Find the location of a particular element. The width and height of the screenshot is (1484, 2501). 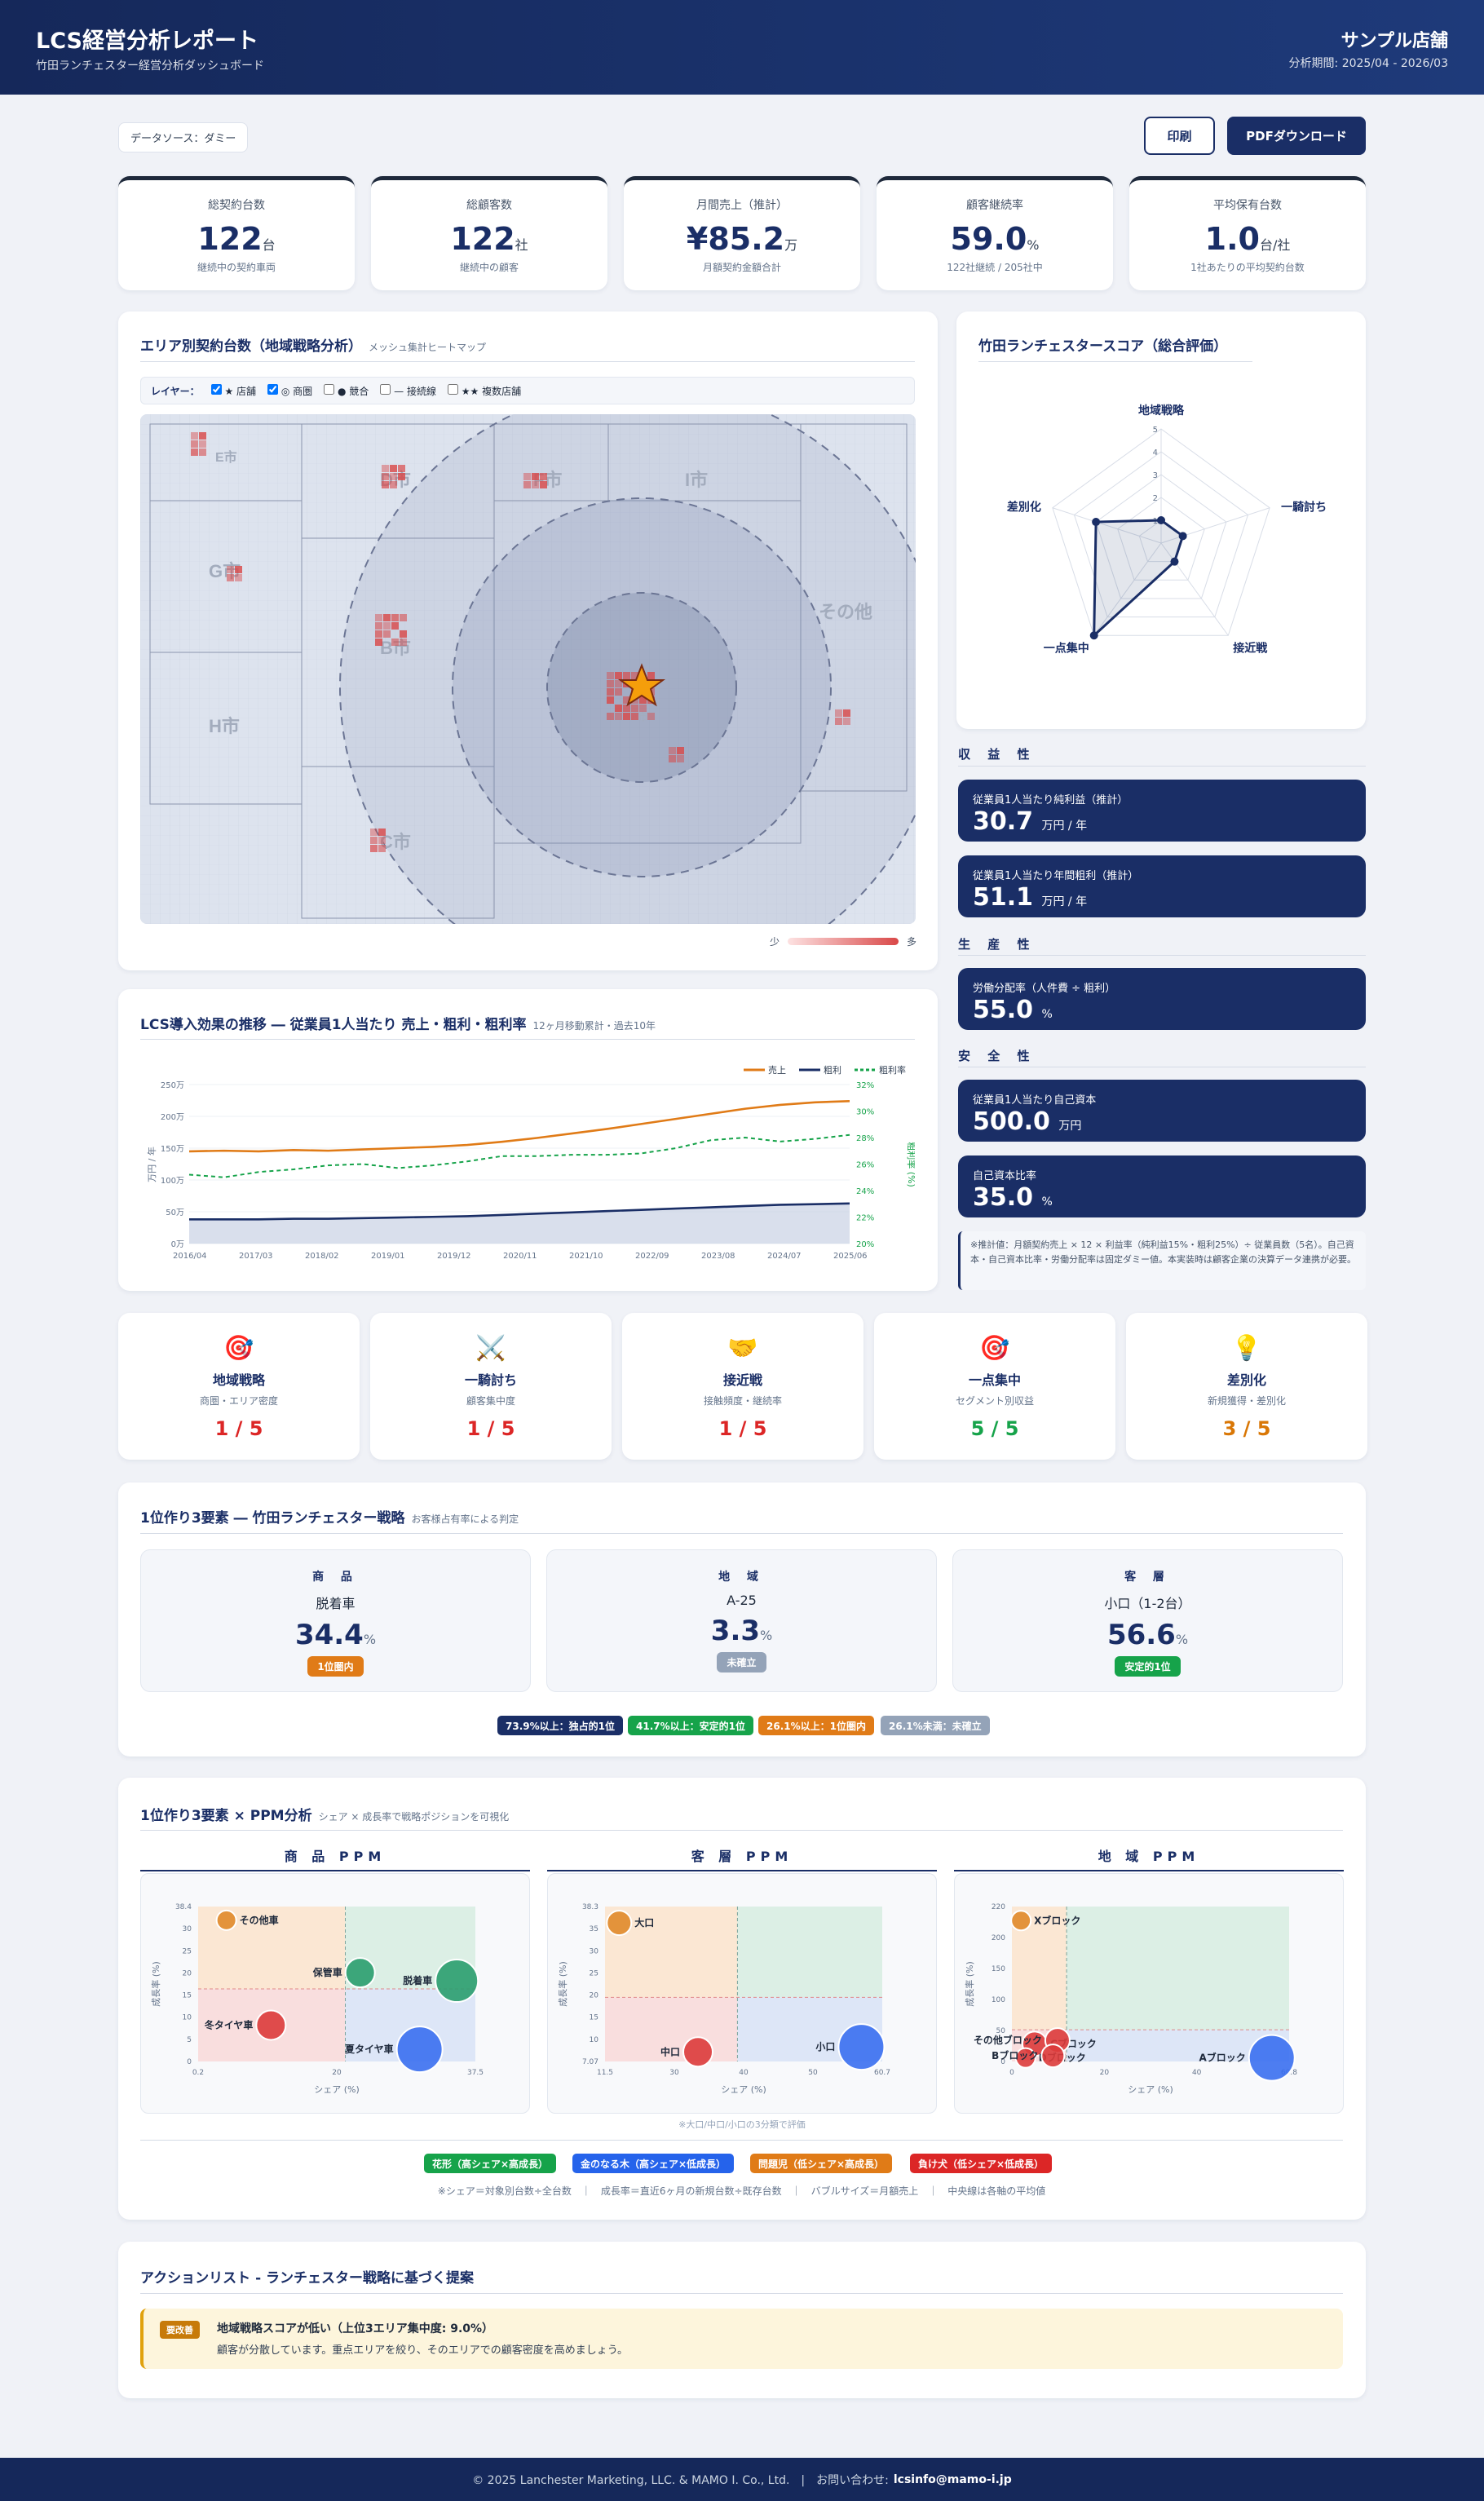

y2-tick: 26% is located at coordinates (865, 1165).